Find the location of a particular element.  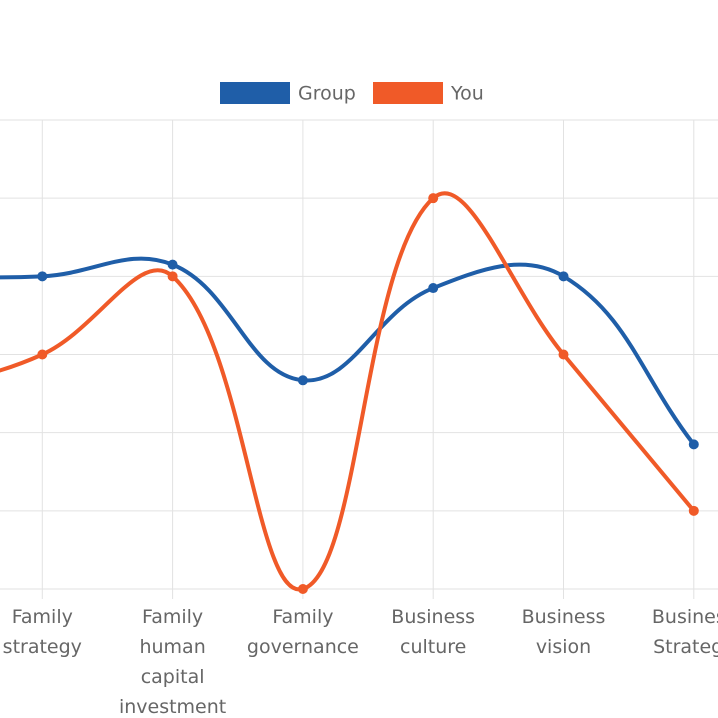

legend-label: You is located at coordinates (467, 94).